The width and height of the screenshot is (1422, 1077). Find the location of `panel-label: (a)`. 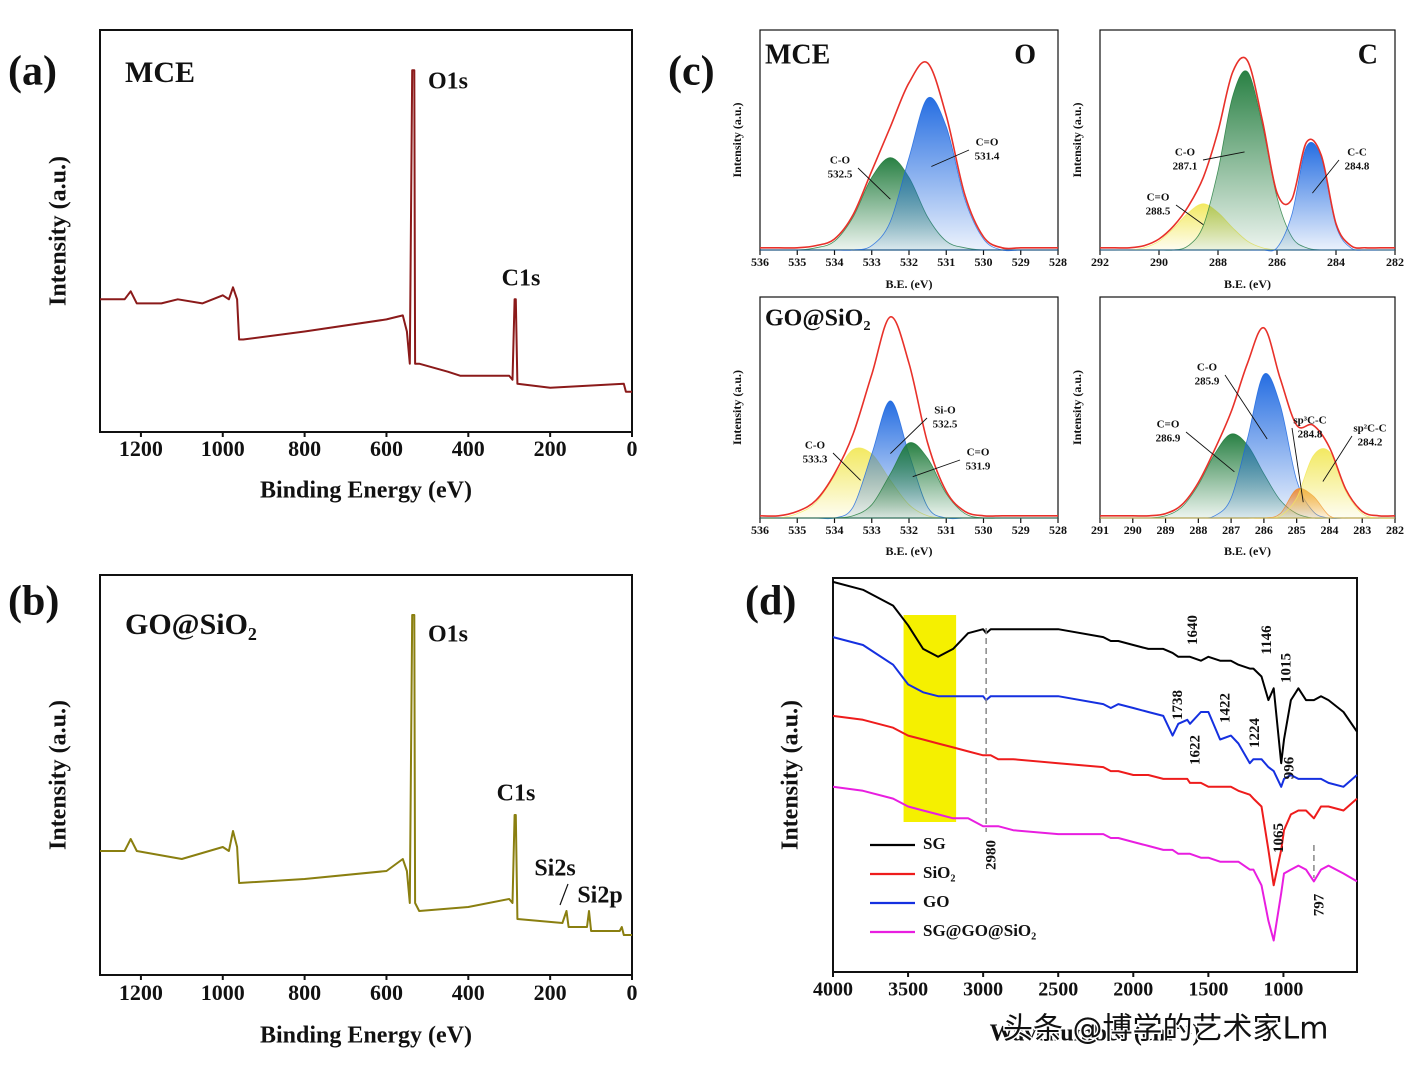

panel-label: (a) is located at coordinates (32, 72).